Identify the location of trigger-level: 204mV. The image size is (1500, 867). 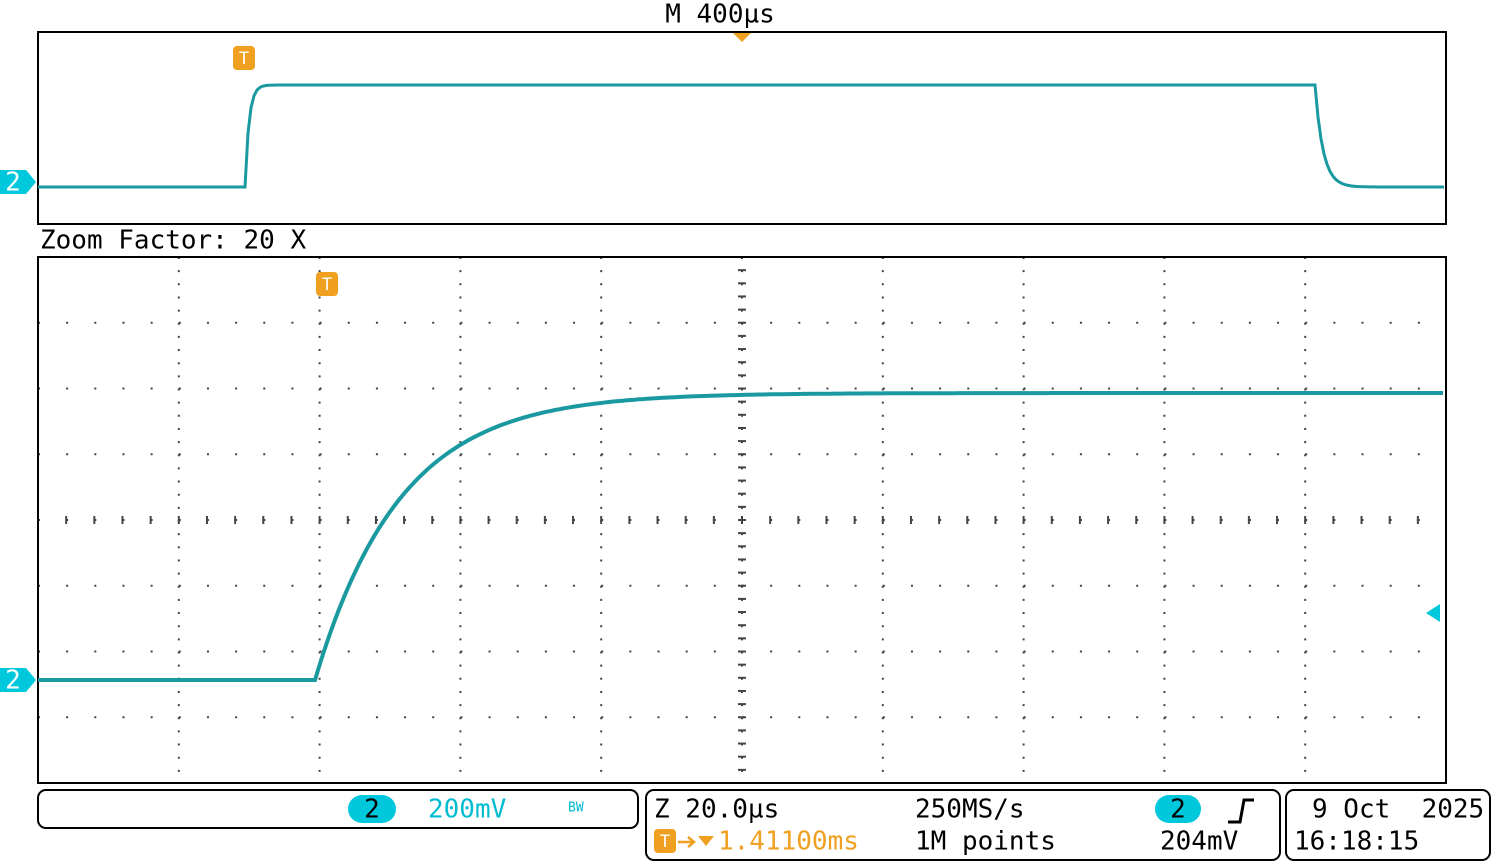
(1199, 842).